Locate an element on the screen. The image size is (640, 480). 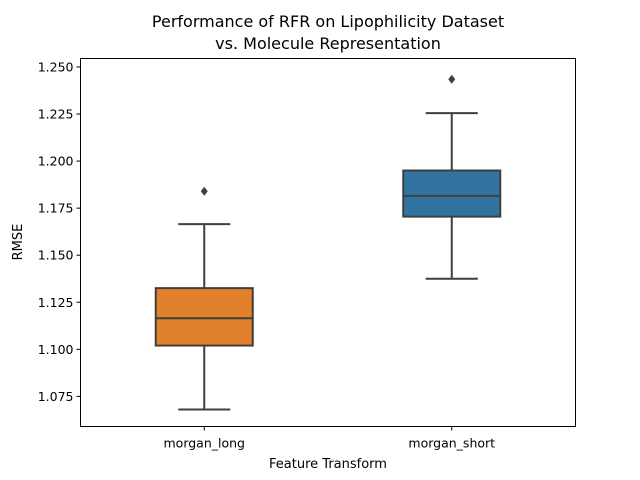
x-axis-label: Feature Transform is located at coordinates (328, 464).